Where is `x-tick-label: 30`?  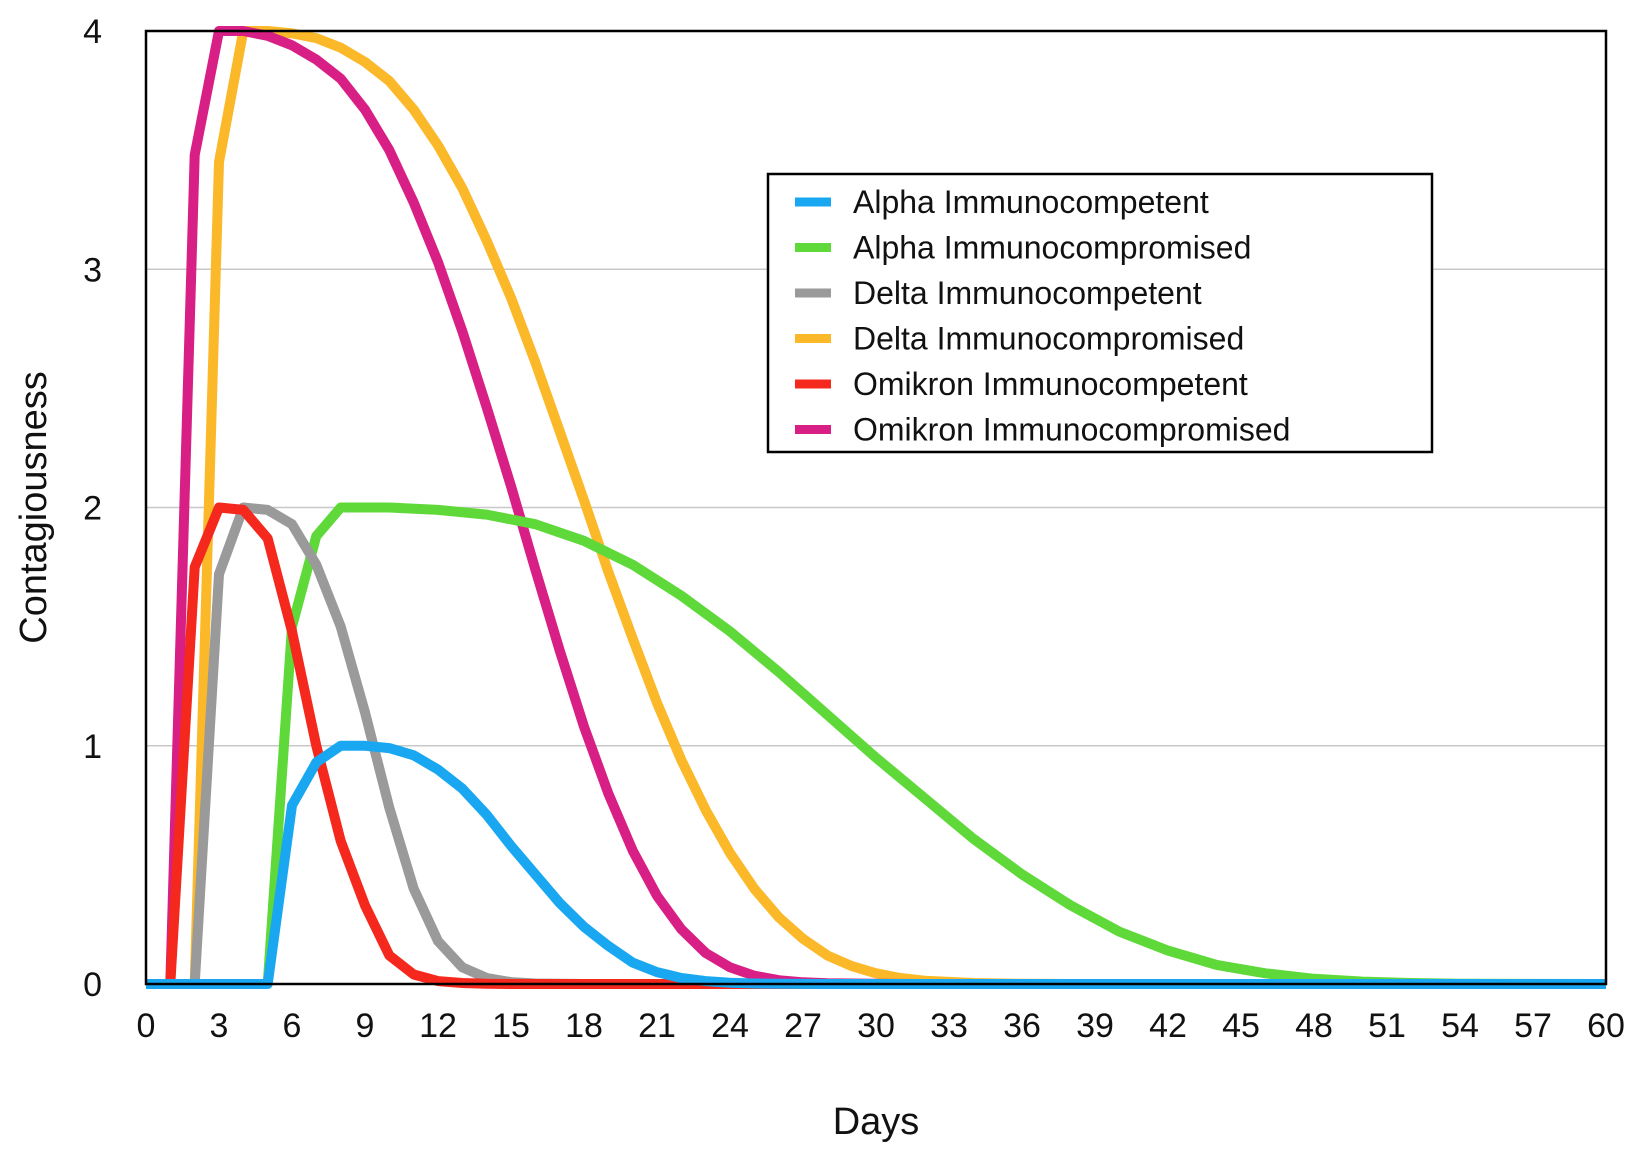
x-tick-label: 30 is located at coordinates (876, 1026).